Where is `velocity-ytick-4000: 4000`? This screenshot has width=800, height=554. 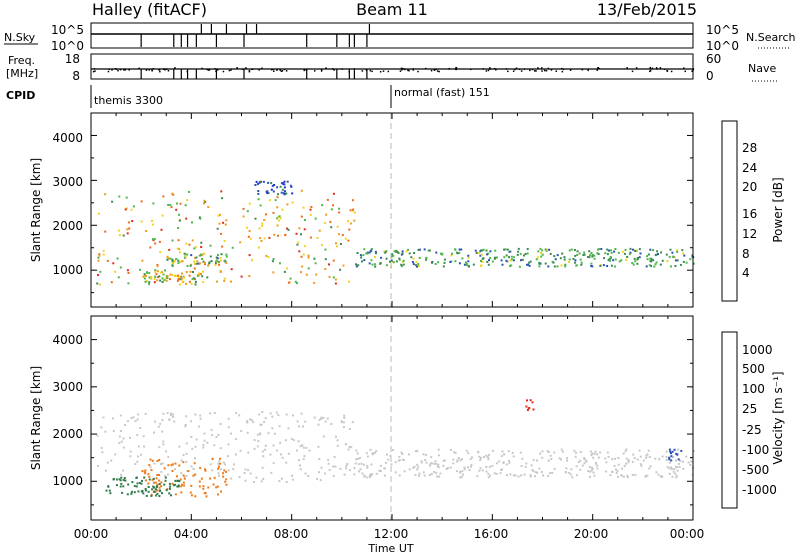 velocity-ytick-4000: 4000 is located at coordinates (67, 340).